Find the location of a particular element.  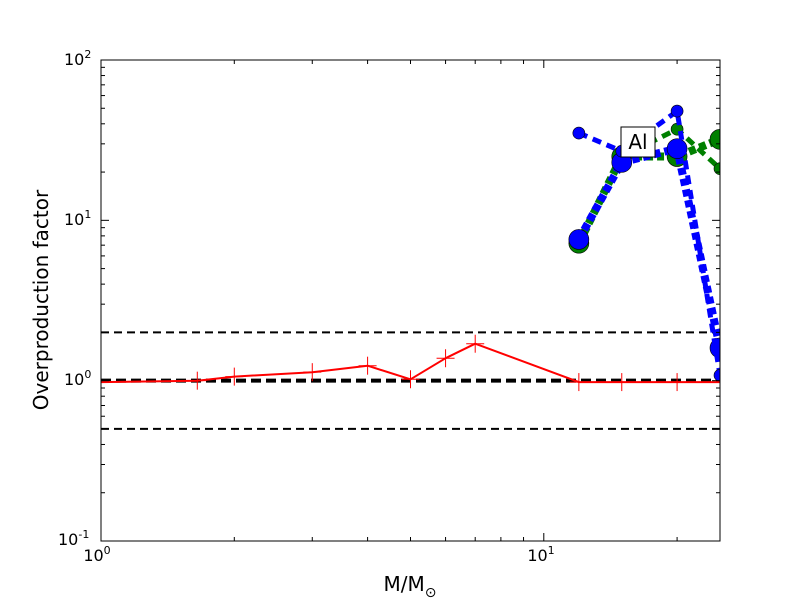

annotation-label: Al is located at coordinates (637, 142).